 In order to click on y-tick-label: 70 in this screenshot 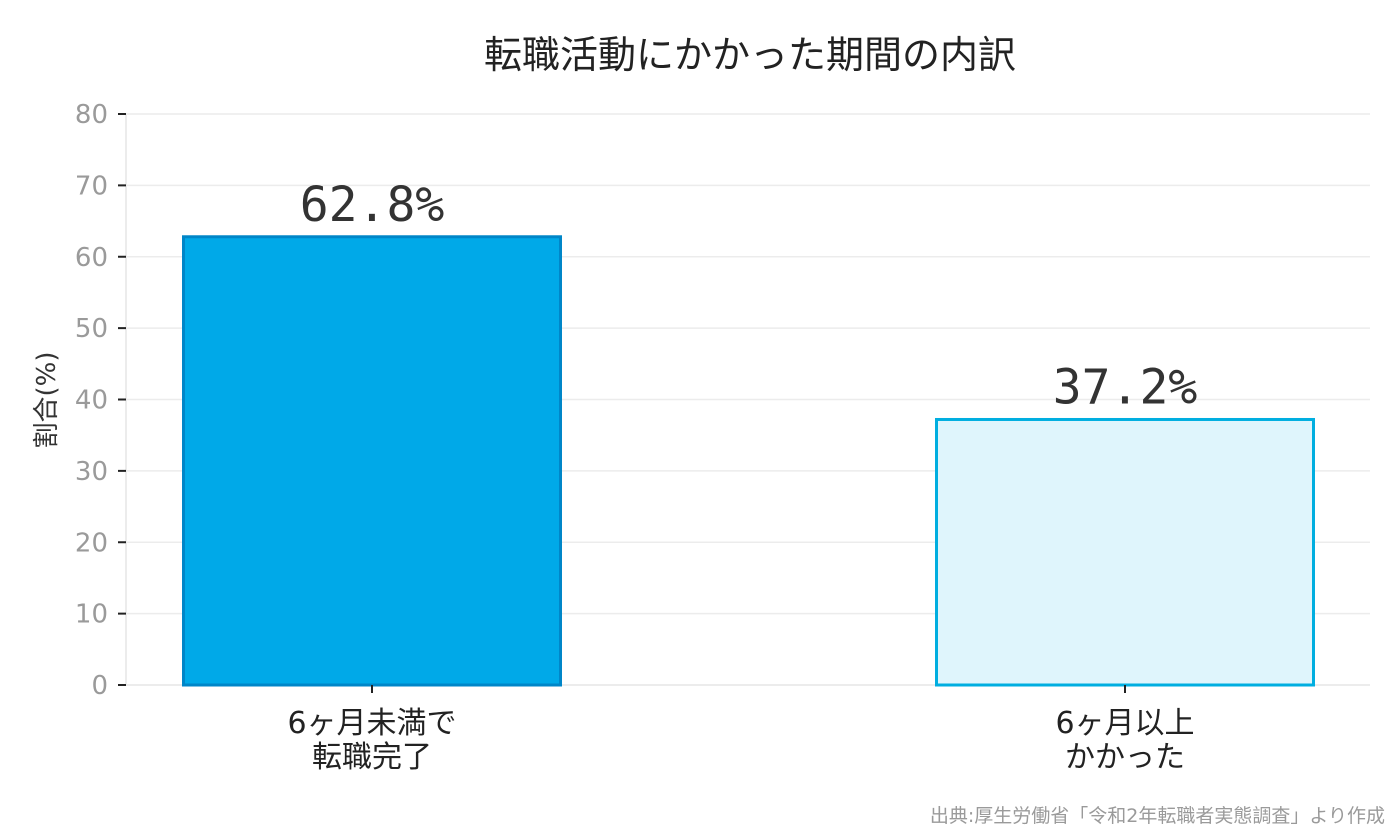, I will do `click(91, 186)`.